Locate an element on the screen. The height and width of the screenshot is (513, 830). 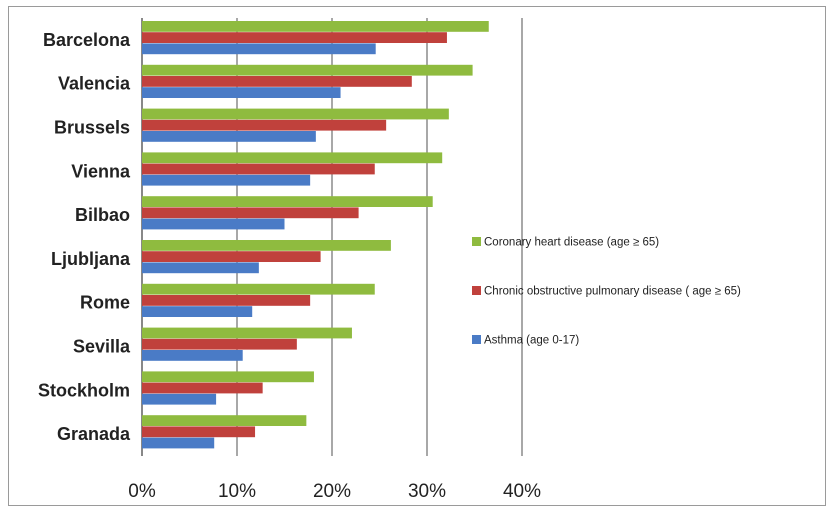
x-tick-label: 20% is located at coordinates (332, 491).